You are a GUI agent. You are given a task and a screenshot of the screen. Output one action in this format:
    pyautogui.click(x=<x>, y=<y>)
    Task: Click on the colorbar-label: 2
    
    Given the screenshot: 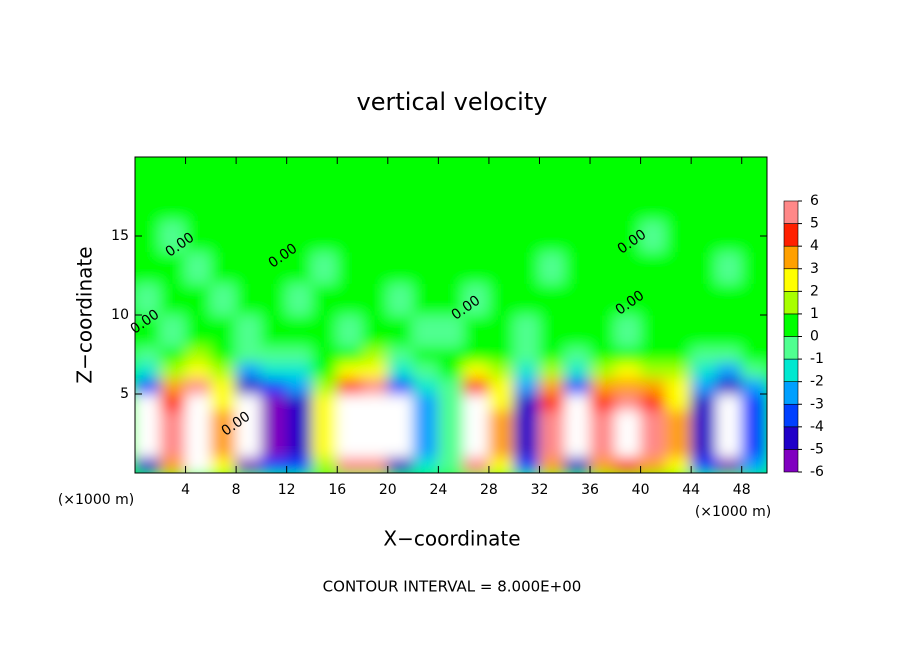 What is the action you would take?
    pyautogui.click(x=814, y=291)
    